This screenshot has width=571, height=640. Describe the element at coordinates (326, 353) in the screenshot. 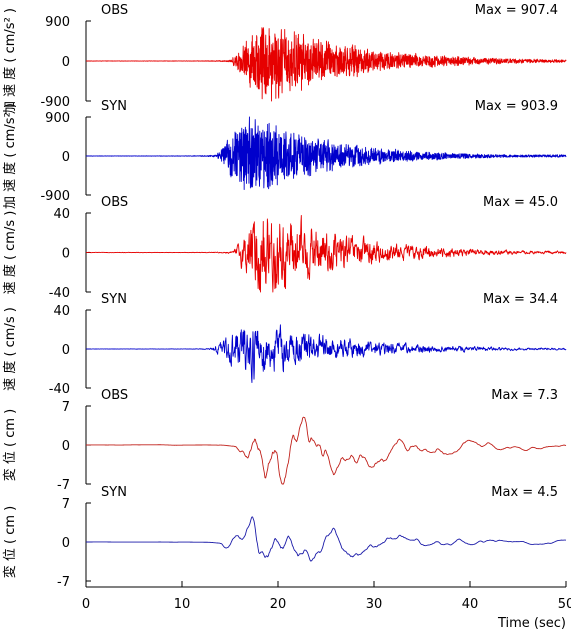

I see `waveform-velocity-syn` at that location.